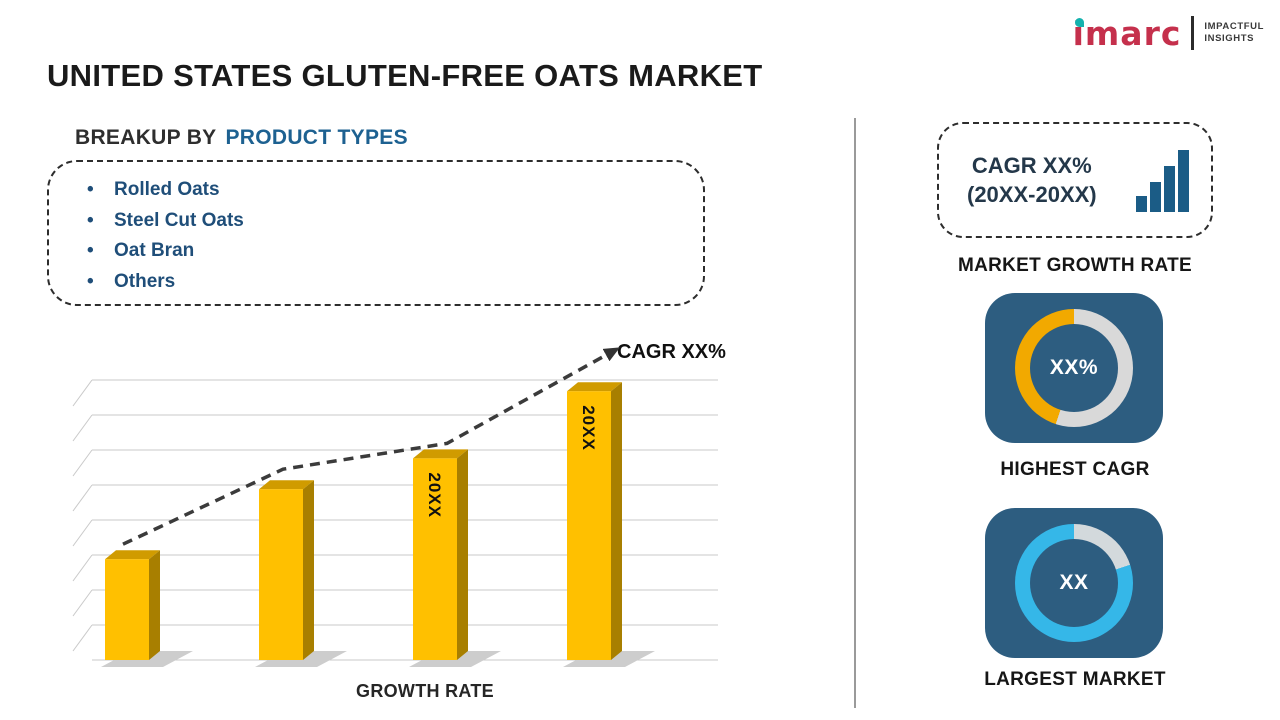  I want to click on market-growth-rate-card: CAGR XX% (20XX-20XX), so click(1075, 180).